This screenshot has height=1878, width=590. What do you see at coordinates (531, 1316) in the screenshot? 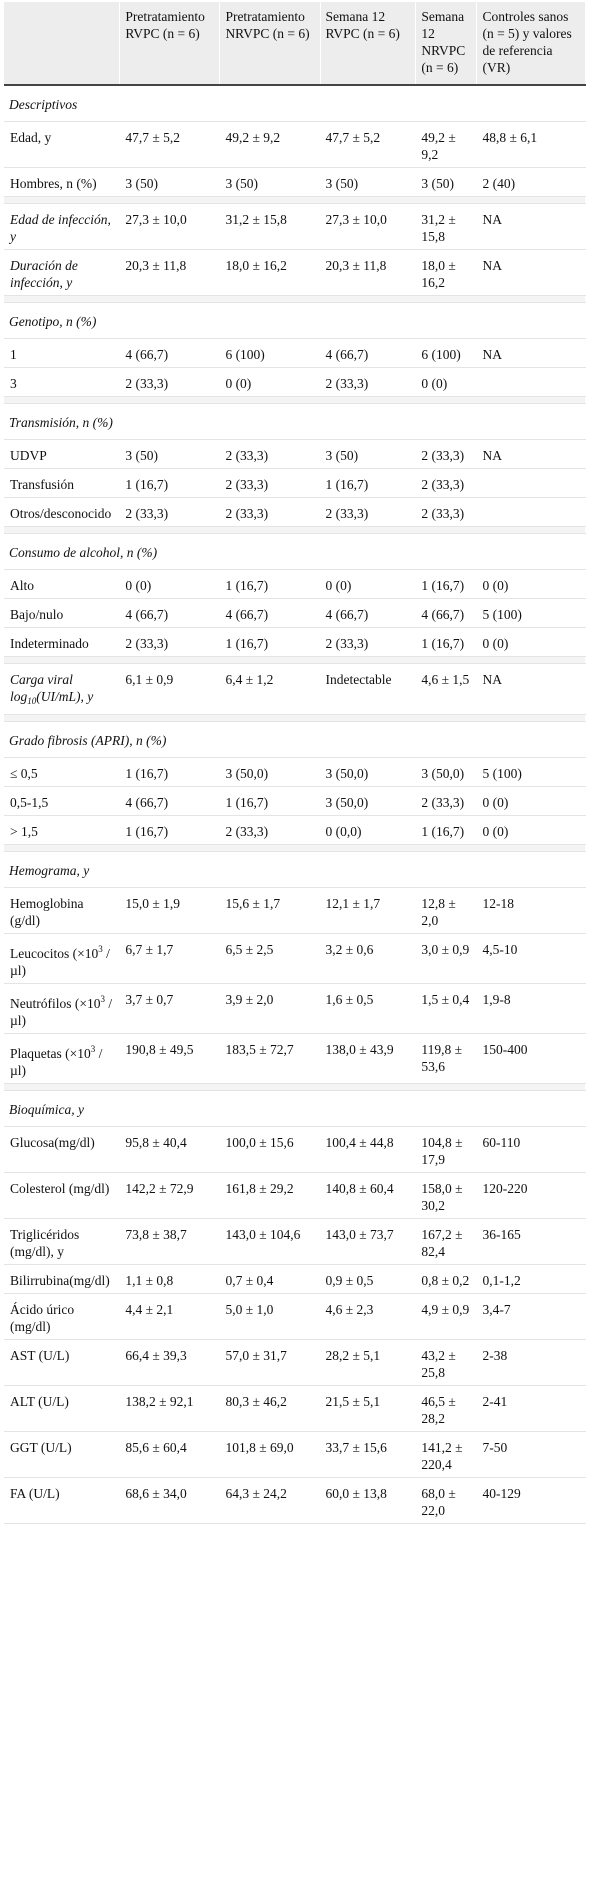
I see `table-cell: 3,4-7` at bounding box center [531, 1316].